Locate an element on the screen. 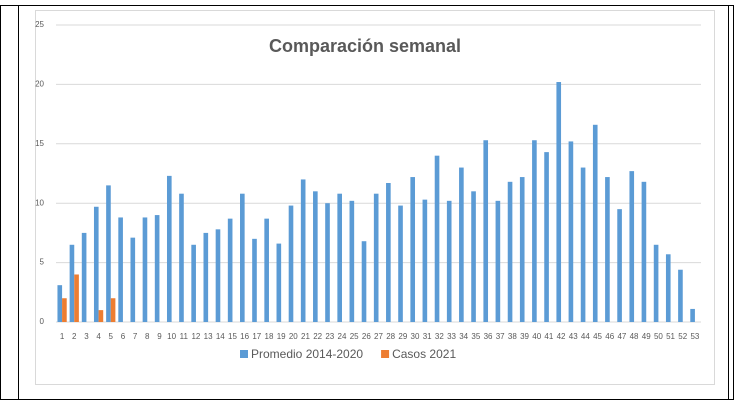  x-tick-label: 46 is located at coordinates (609, 336).